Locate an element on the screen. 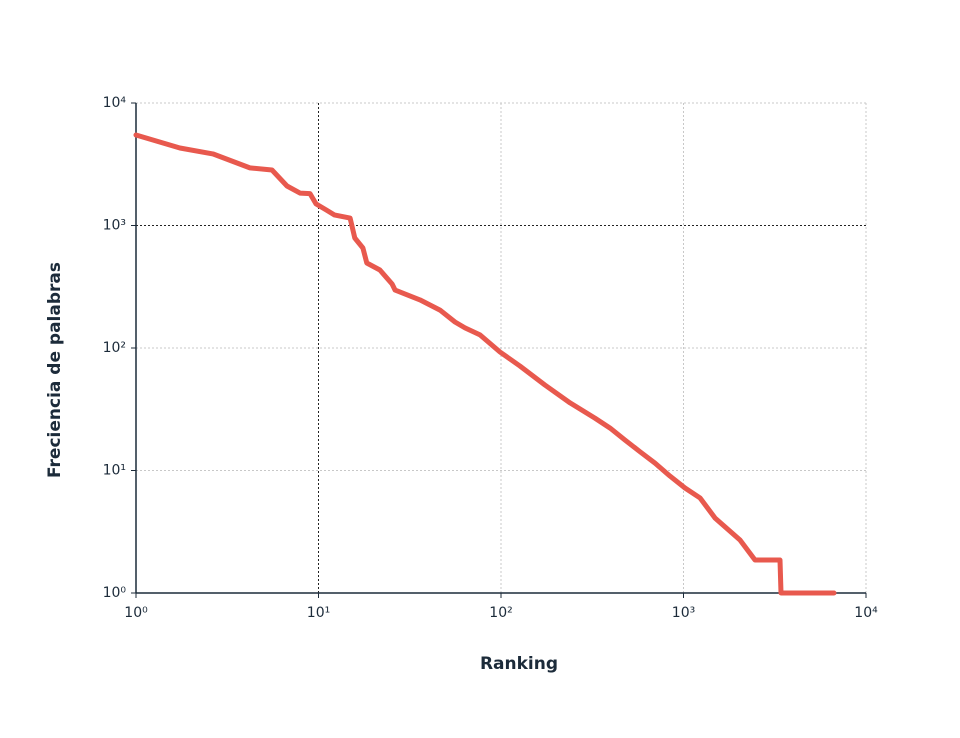 The height and width of the screenshot is (738, 960). y-tick-label: 10² is located at coordinates (114, 348).